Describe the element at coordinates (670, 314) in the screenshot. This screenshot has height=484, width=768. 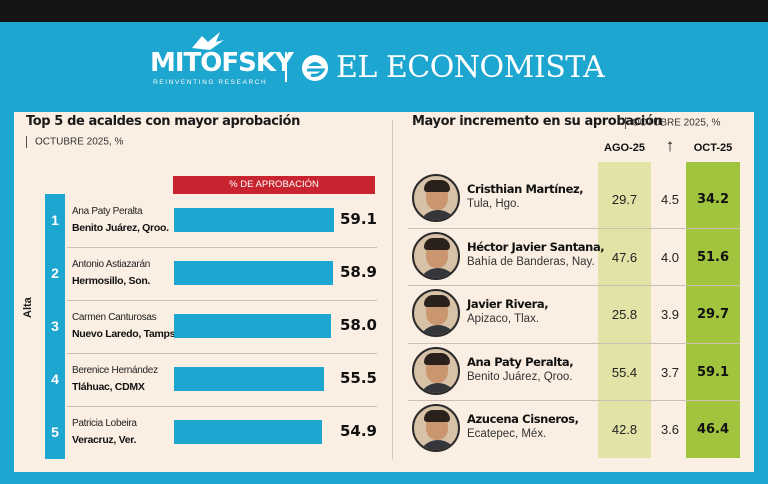
I see `value-increase: 3.9` at that location.